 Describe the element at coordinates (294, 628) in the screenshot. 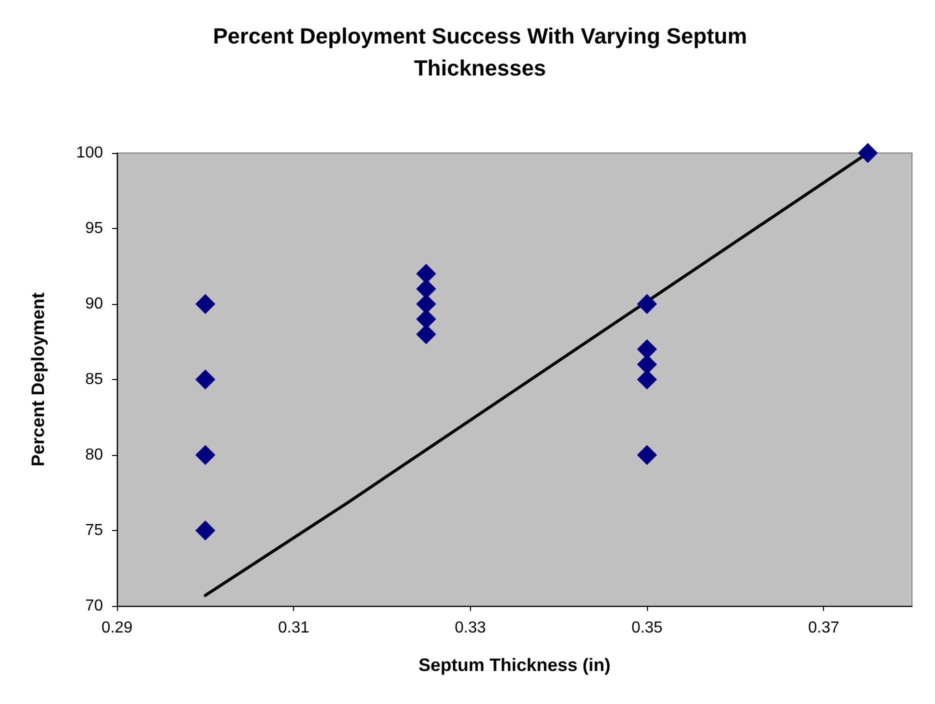

I see `x-tick-label: 0.31` at that location.